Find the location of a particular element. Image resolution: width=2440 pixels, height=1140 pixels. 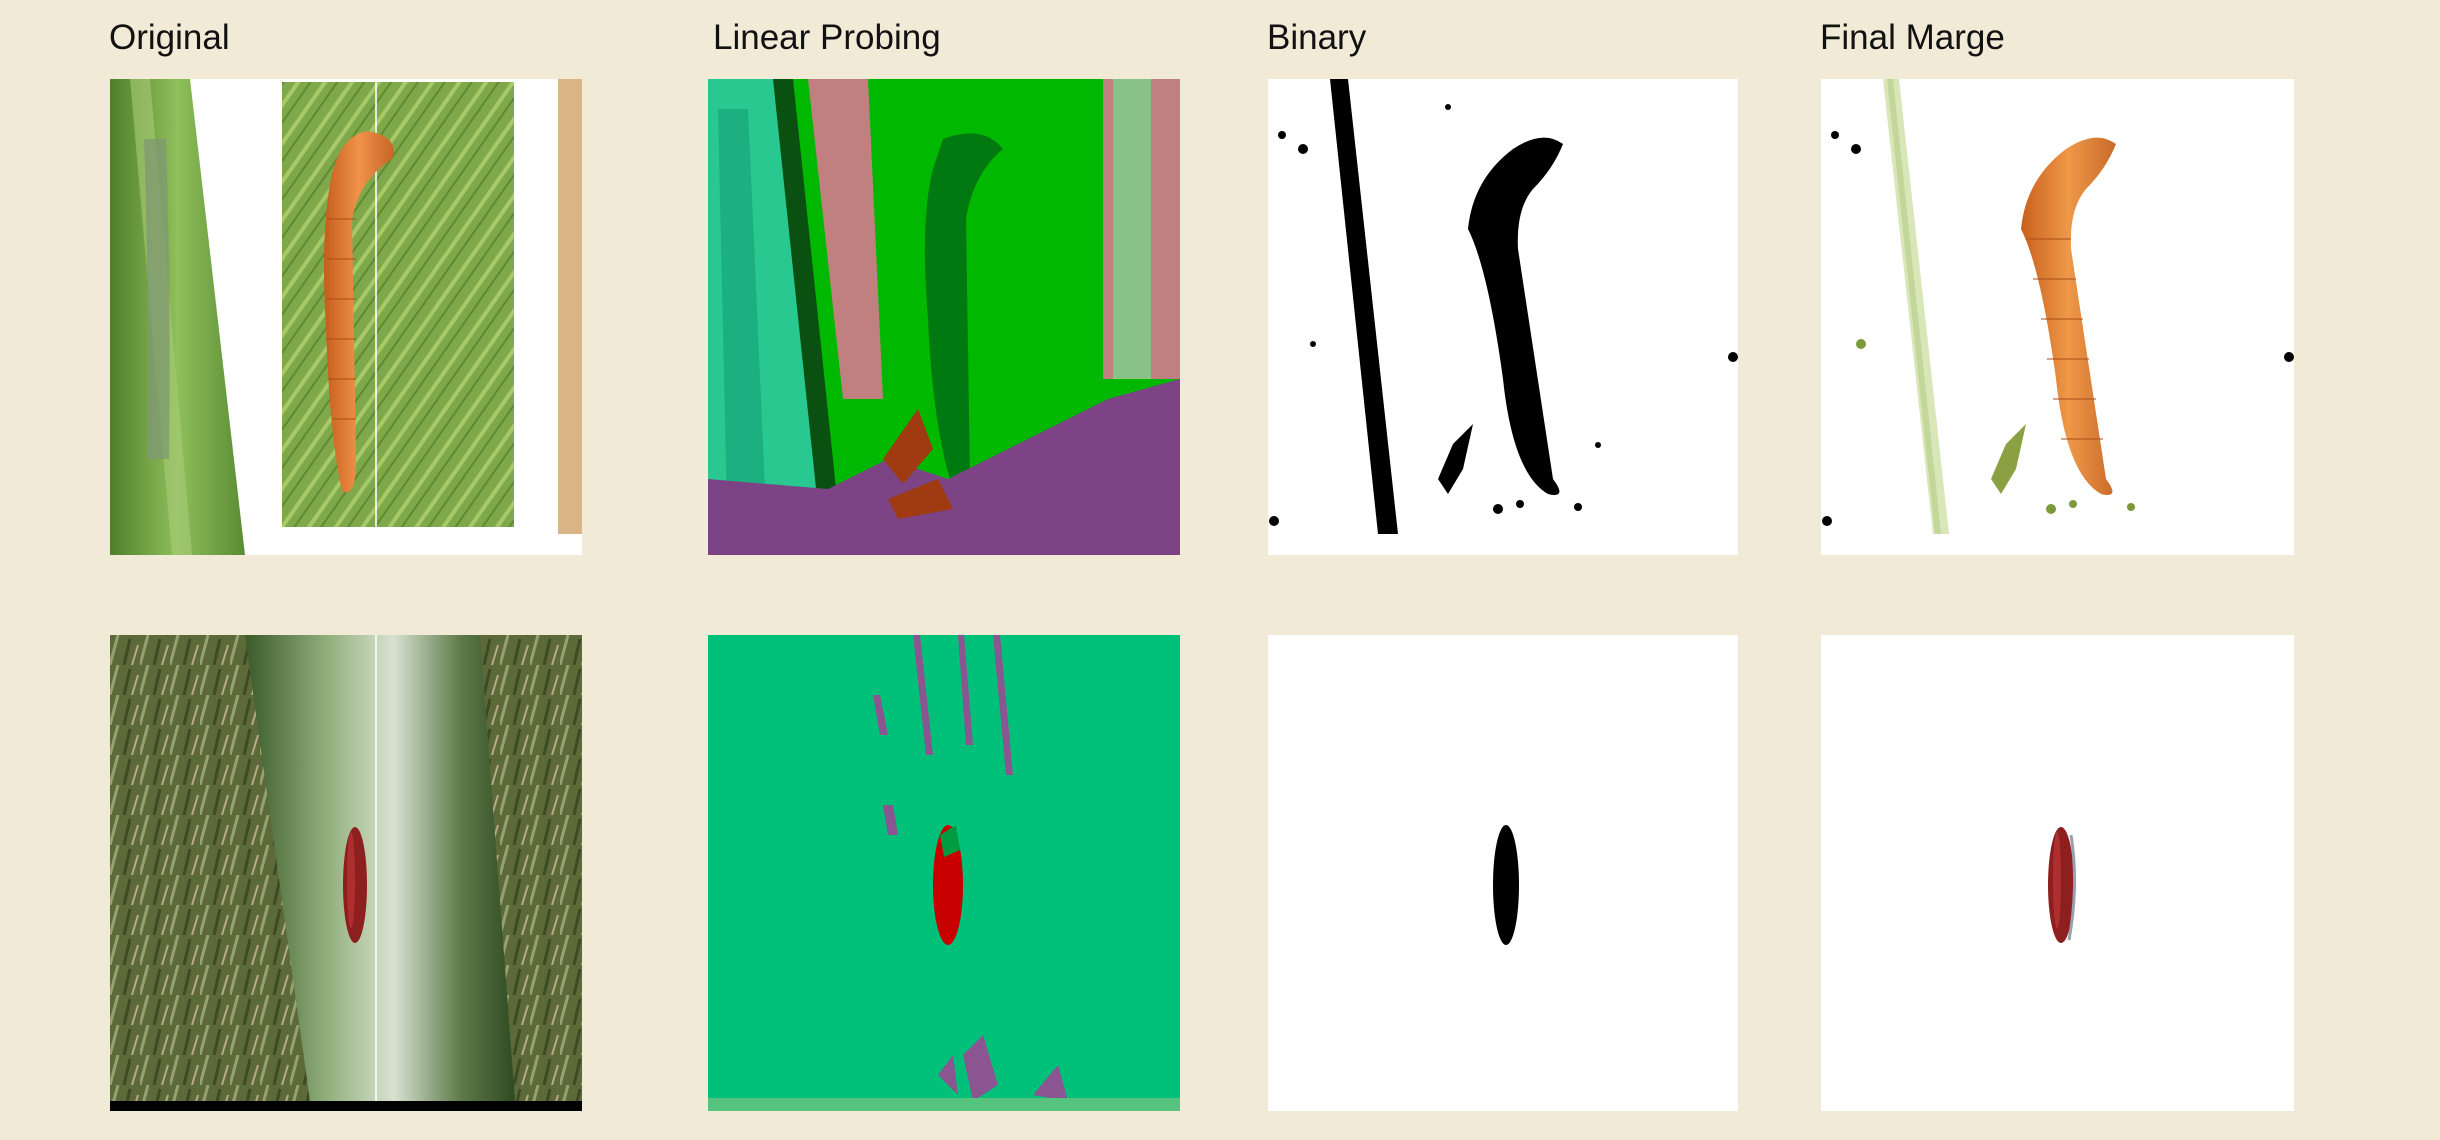

row2-linear-probing-segmentation is located at coordinates (944, 873).